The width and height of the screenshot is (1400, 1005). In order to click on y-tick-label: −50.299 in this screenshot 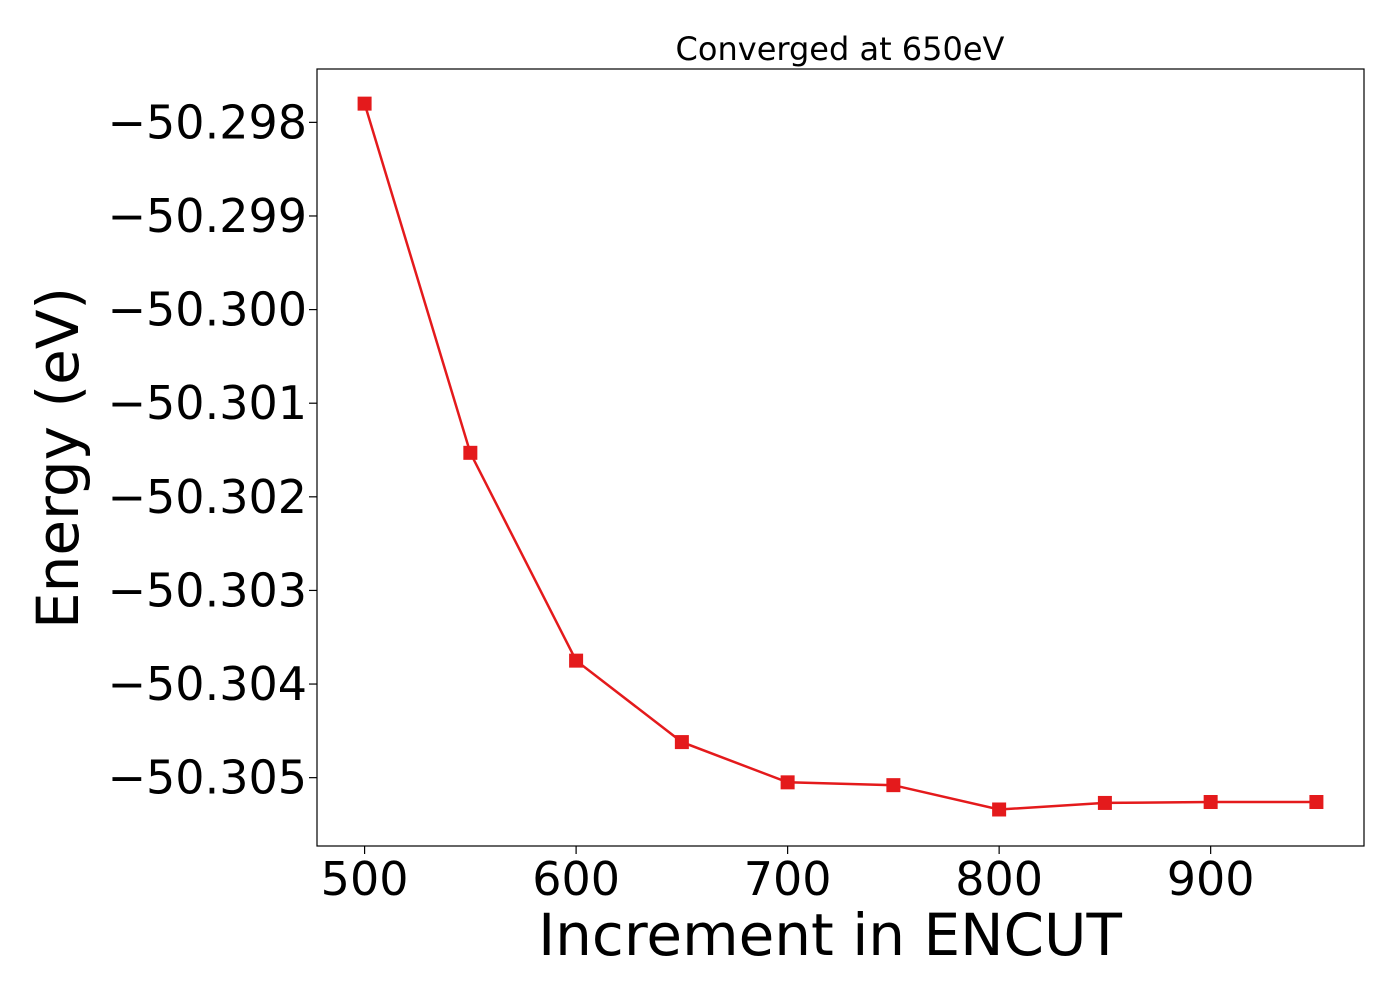, I will do `click(208, 216)`.